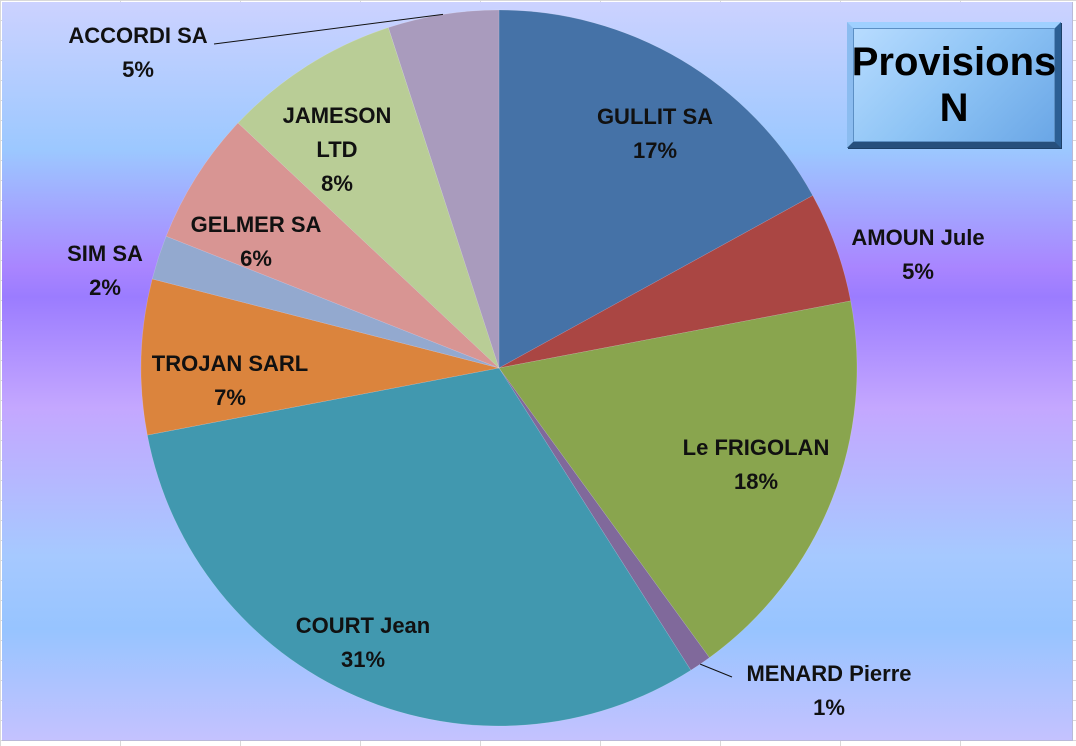  What do you see at coordinates (674, 282) in the screenshot?
I see `pie-slice-amoun-jule` at bounding box center [674, 282].